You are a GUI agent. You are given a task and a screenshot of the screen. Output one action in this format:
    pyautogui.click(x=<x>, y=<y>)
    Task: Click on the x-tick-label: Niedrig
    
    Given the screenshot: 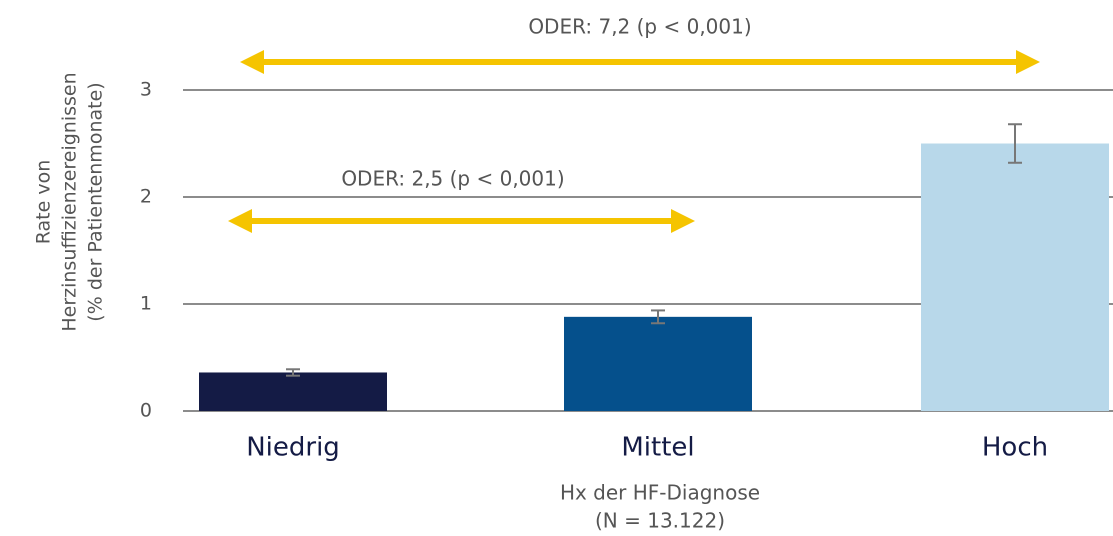 What is the action you would take?
    pyautogui.click(x=293, y=448)
    